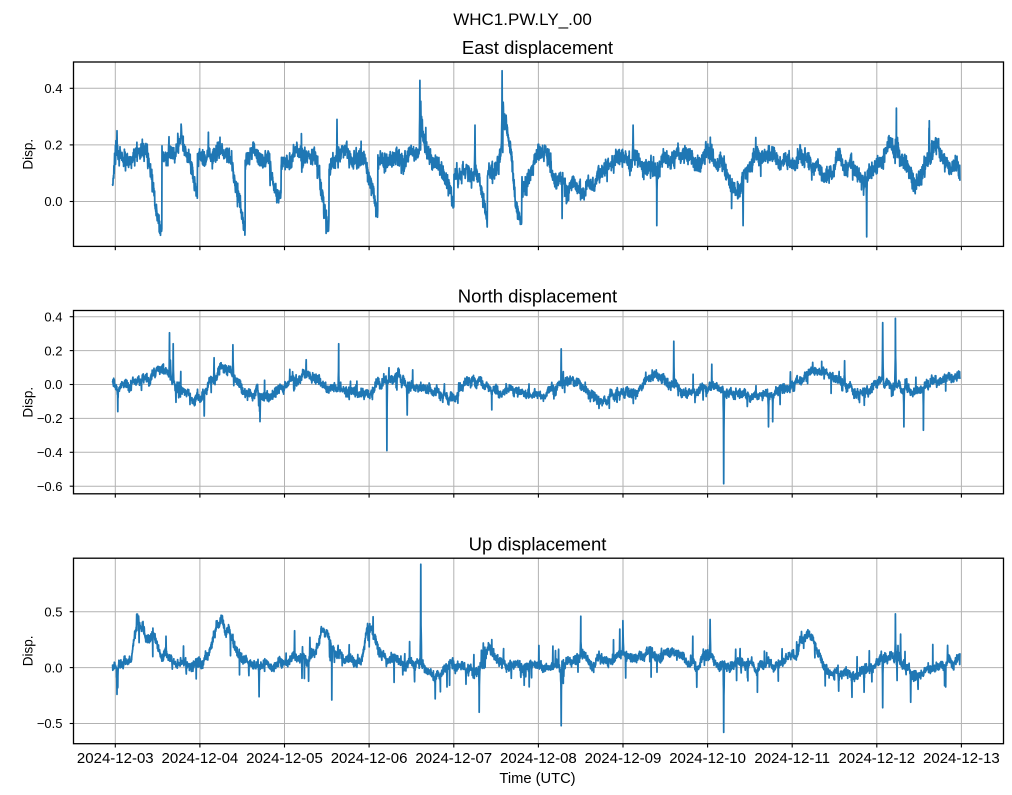 The image size is (1012, 795). Describe the element at coordinates (200, 758) in the screenshot. I see `svg-text: 2024-12-04` at that location.